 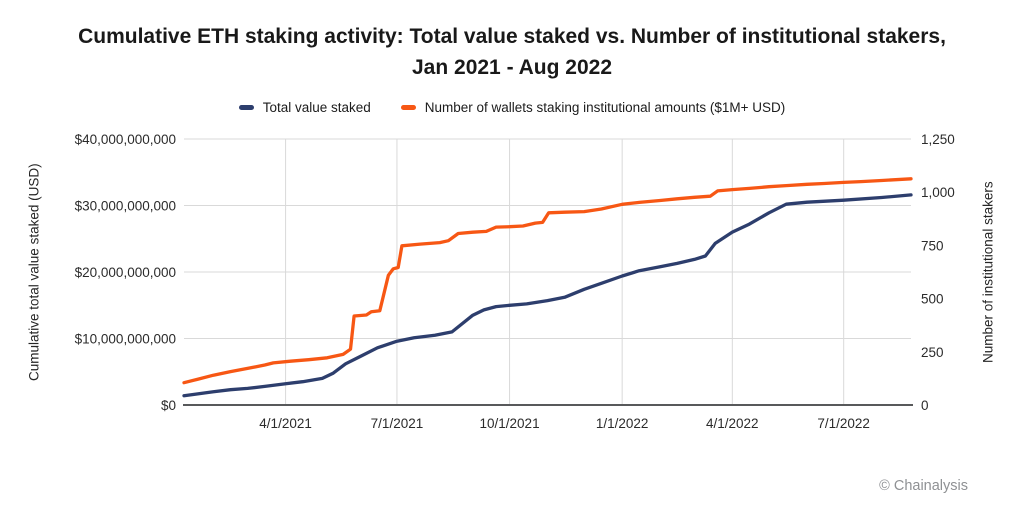 I want to click on y-axis-right-tick-label: 250, so click(x=932, y=352).